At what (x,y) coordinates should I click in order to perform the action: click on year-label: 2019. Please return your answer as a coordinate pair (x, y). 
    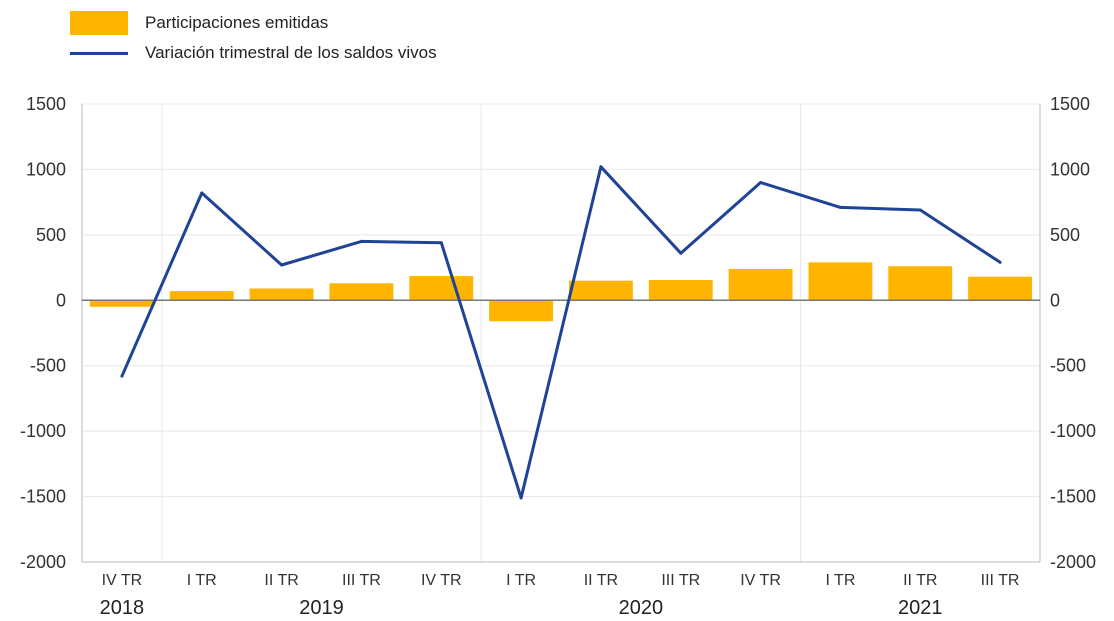
    Looking at the image, I should click on (321, 608).